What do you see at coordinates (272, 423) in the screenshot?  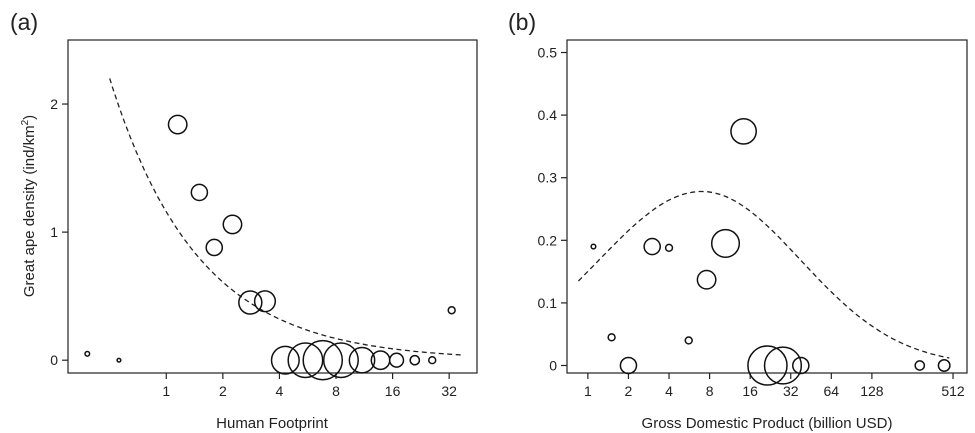 I see `panel-a-x-axis-title: Human Footprint` at bounding box center [272, 423].